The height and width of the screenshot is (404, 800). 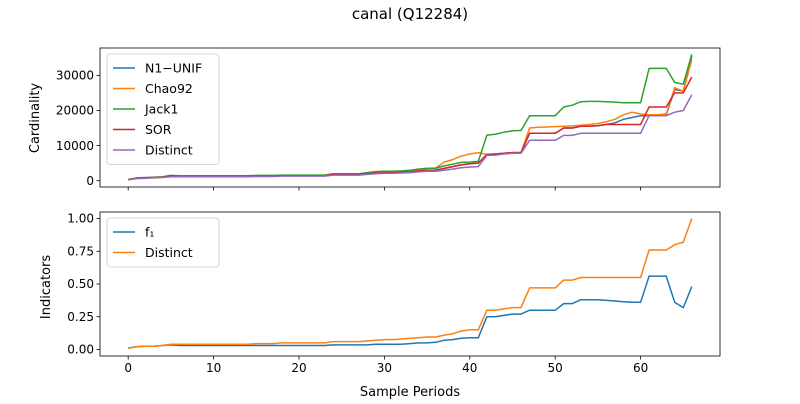 I want to click on x-tick-label: 30, so click(x=384, y=368).